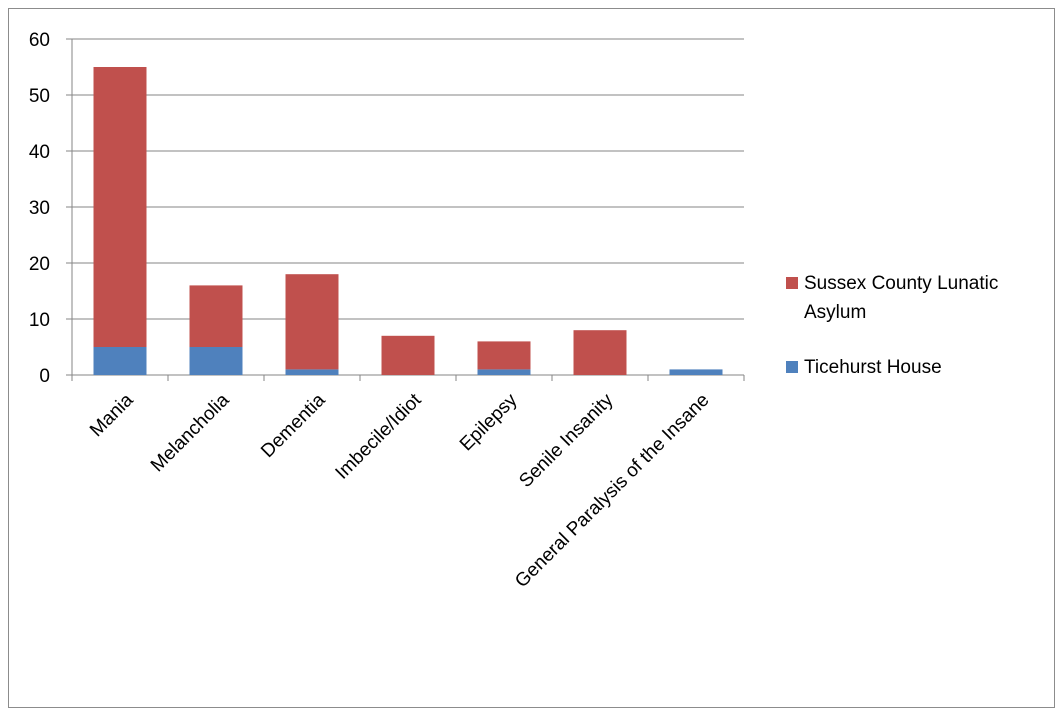 Image resolution: width=1063 pixels, height=708 pixels. What do you see at coordinates (39, 152) in the screenshot?
I see `y-tick-label: 40` at bounding box center [39, 152].